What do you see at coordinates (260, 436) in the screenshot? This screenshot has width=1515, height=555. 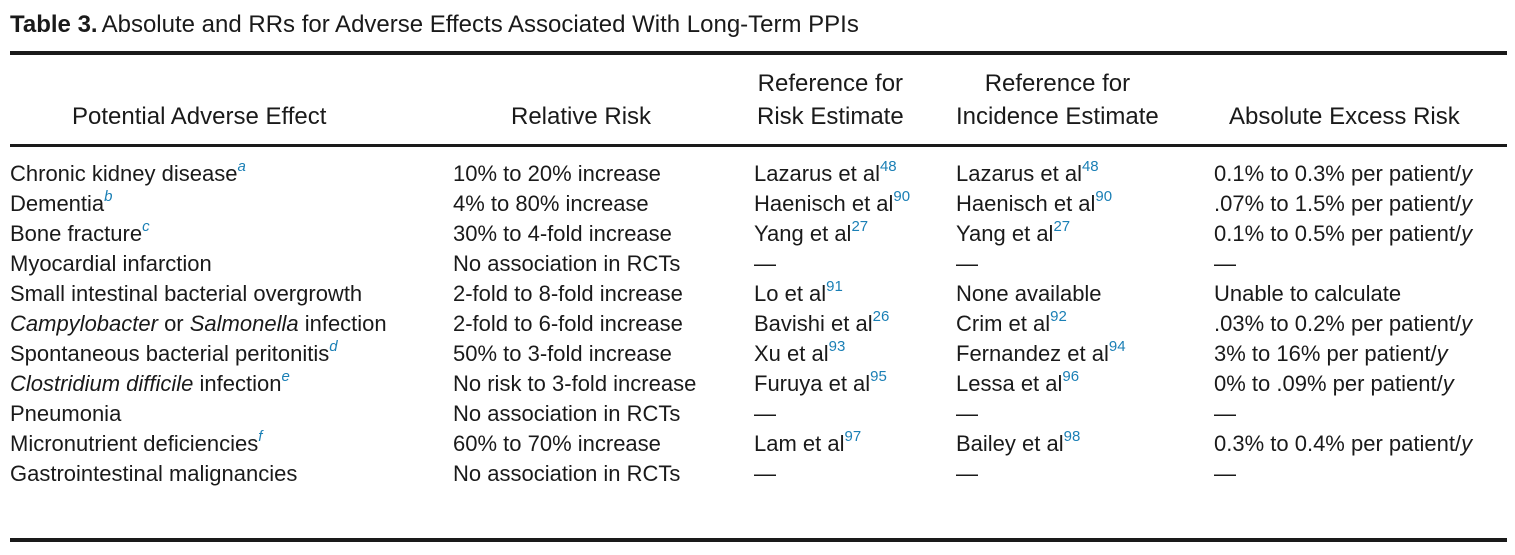 I see `footnote-marker: f` at bounding box center [260, 436].